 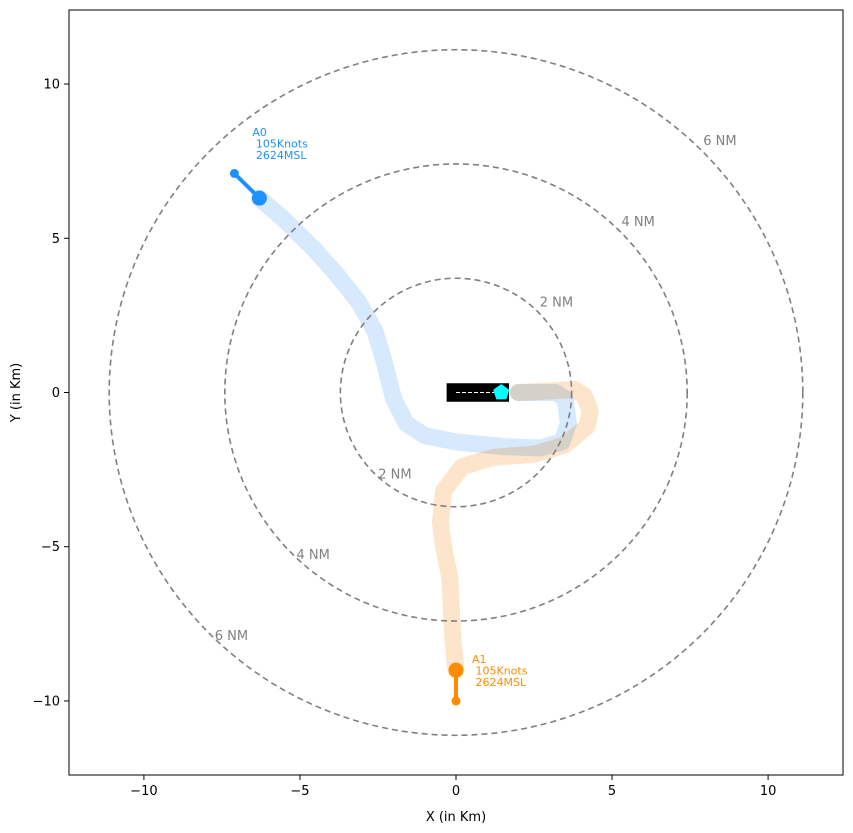 What do you see at coordinates (51, 85) in the screenshot?
I see `y-tick-label: 10` at bounding box center [51, 85].